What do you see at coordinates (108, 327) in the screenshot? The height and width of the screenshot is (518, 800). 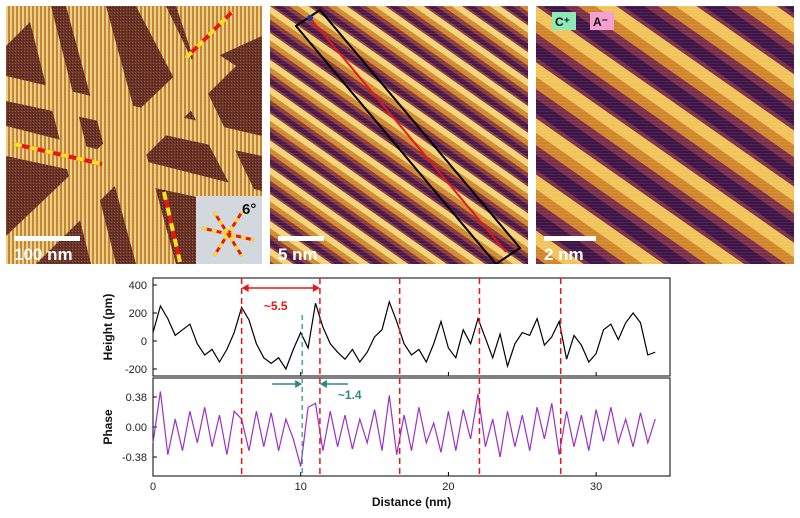 I see `y-axis-label: Height (pm)` at bounding box center [108, 327].